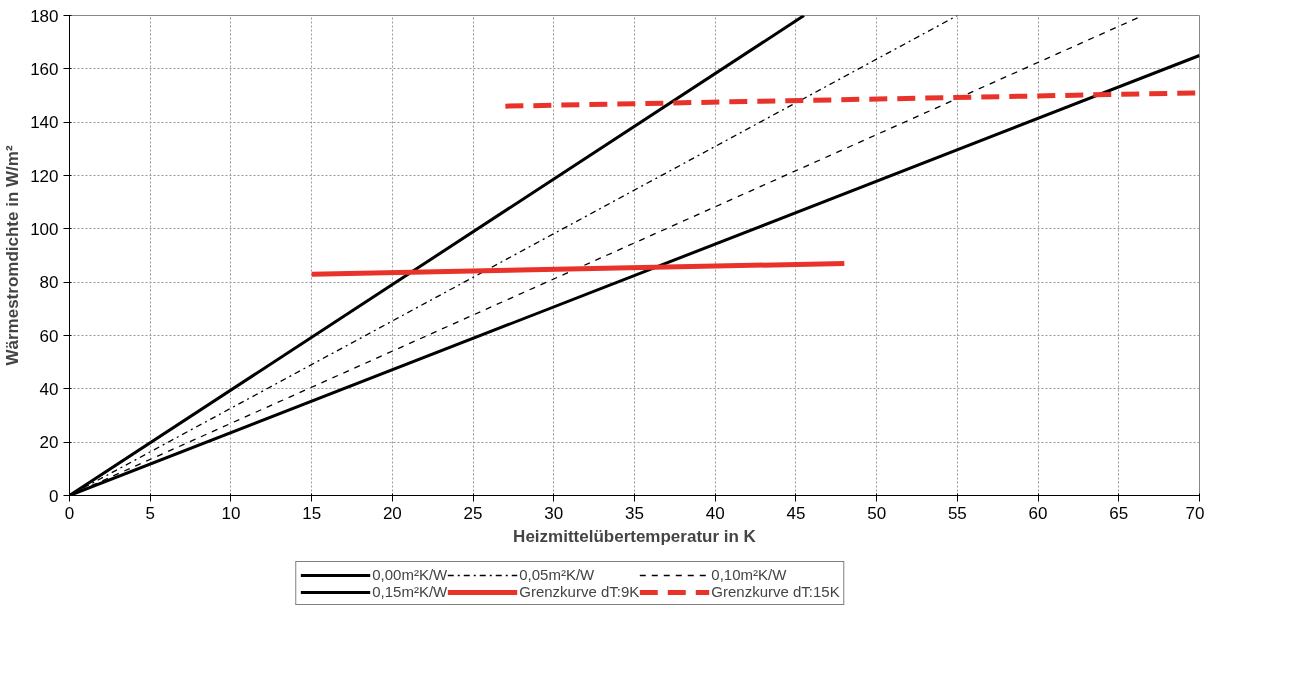 The height and width of the screenshot is (682, 1304). I want to click on x-tick-label: 25, so click(473, 513).